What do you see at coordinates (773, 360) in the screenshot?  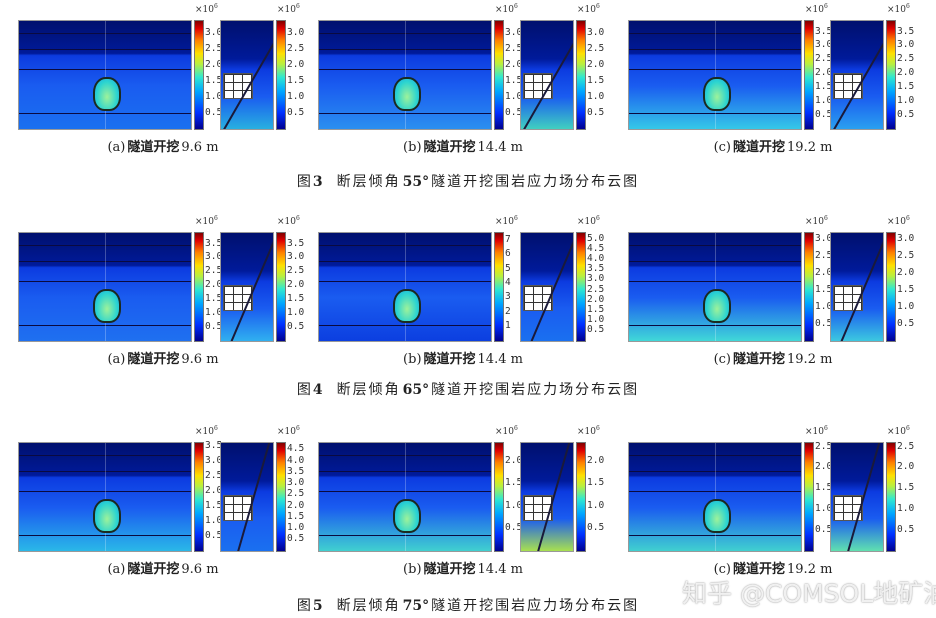 I see `panel-caption: (c) 隧道开挖 19.2 m` at bounding box center [773, 360].